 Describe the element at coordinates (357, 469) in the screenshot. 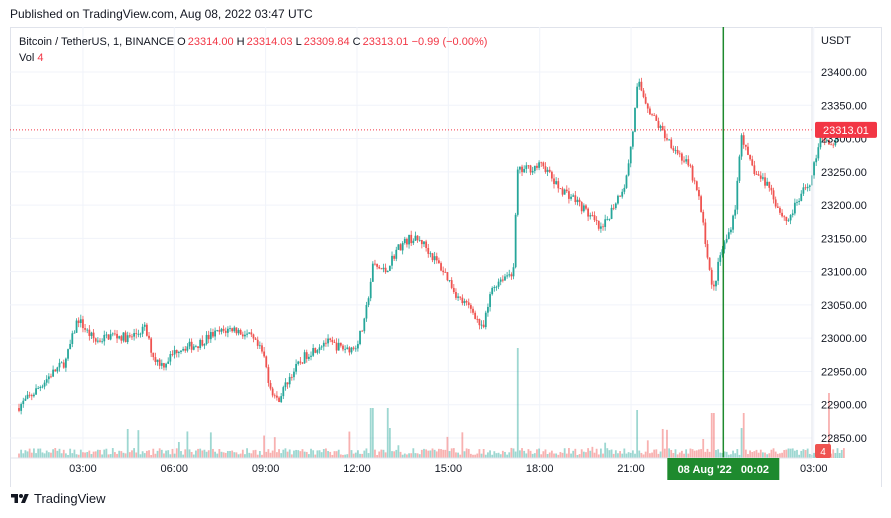

I see `time-tick-label: 12:00` at that location.